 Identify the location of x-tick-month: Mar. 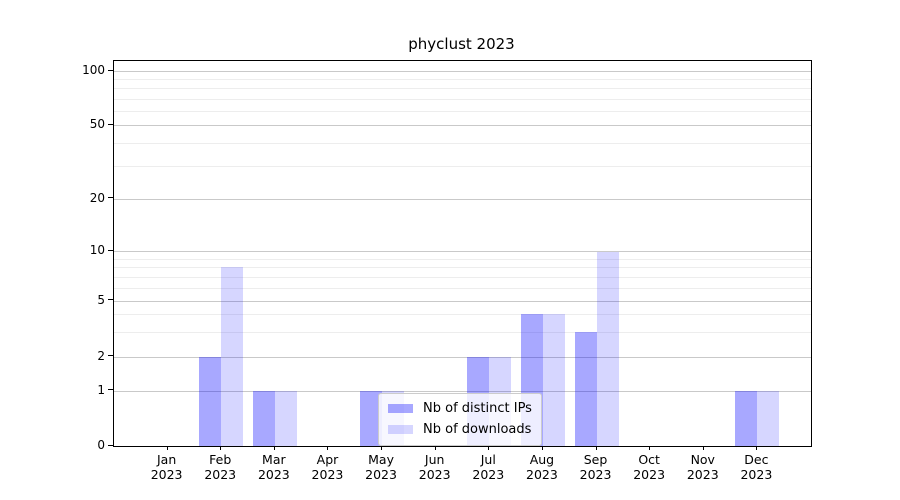
(274, 459).